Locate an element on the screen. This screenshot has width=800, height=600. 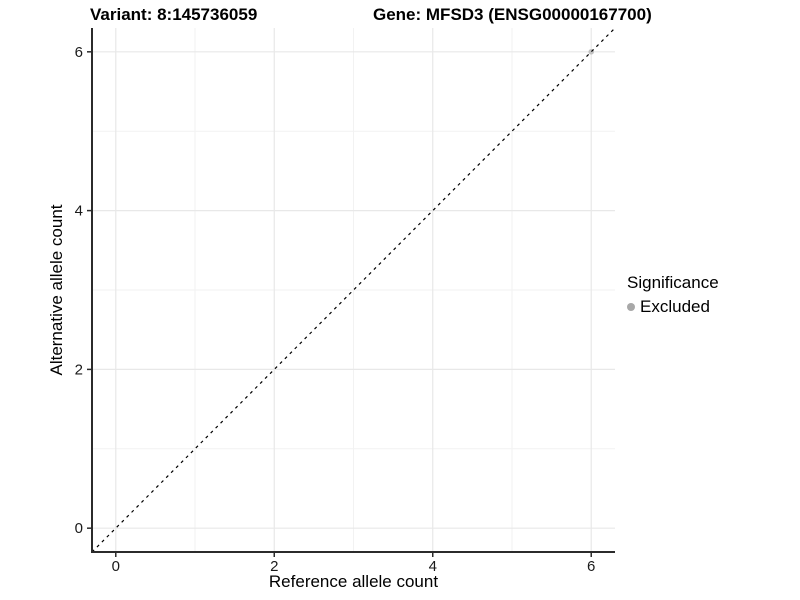
plot-title-gene: Gene: MFSD3 (ENSG00000167700) is located at coordinates (512, 14).